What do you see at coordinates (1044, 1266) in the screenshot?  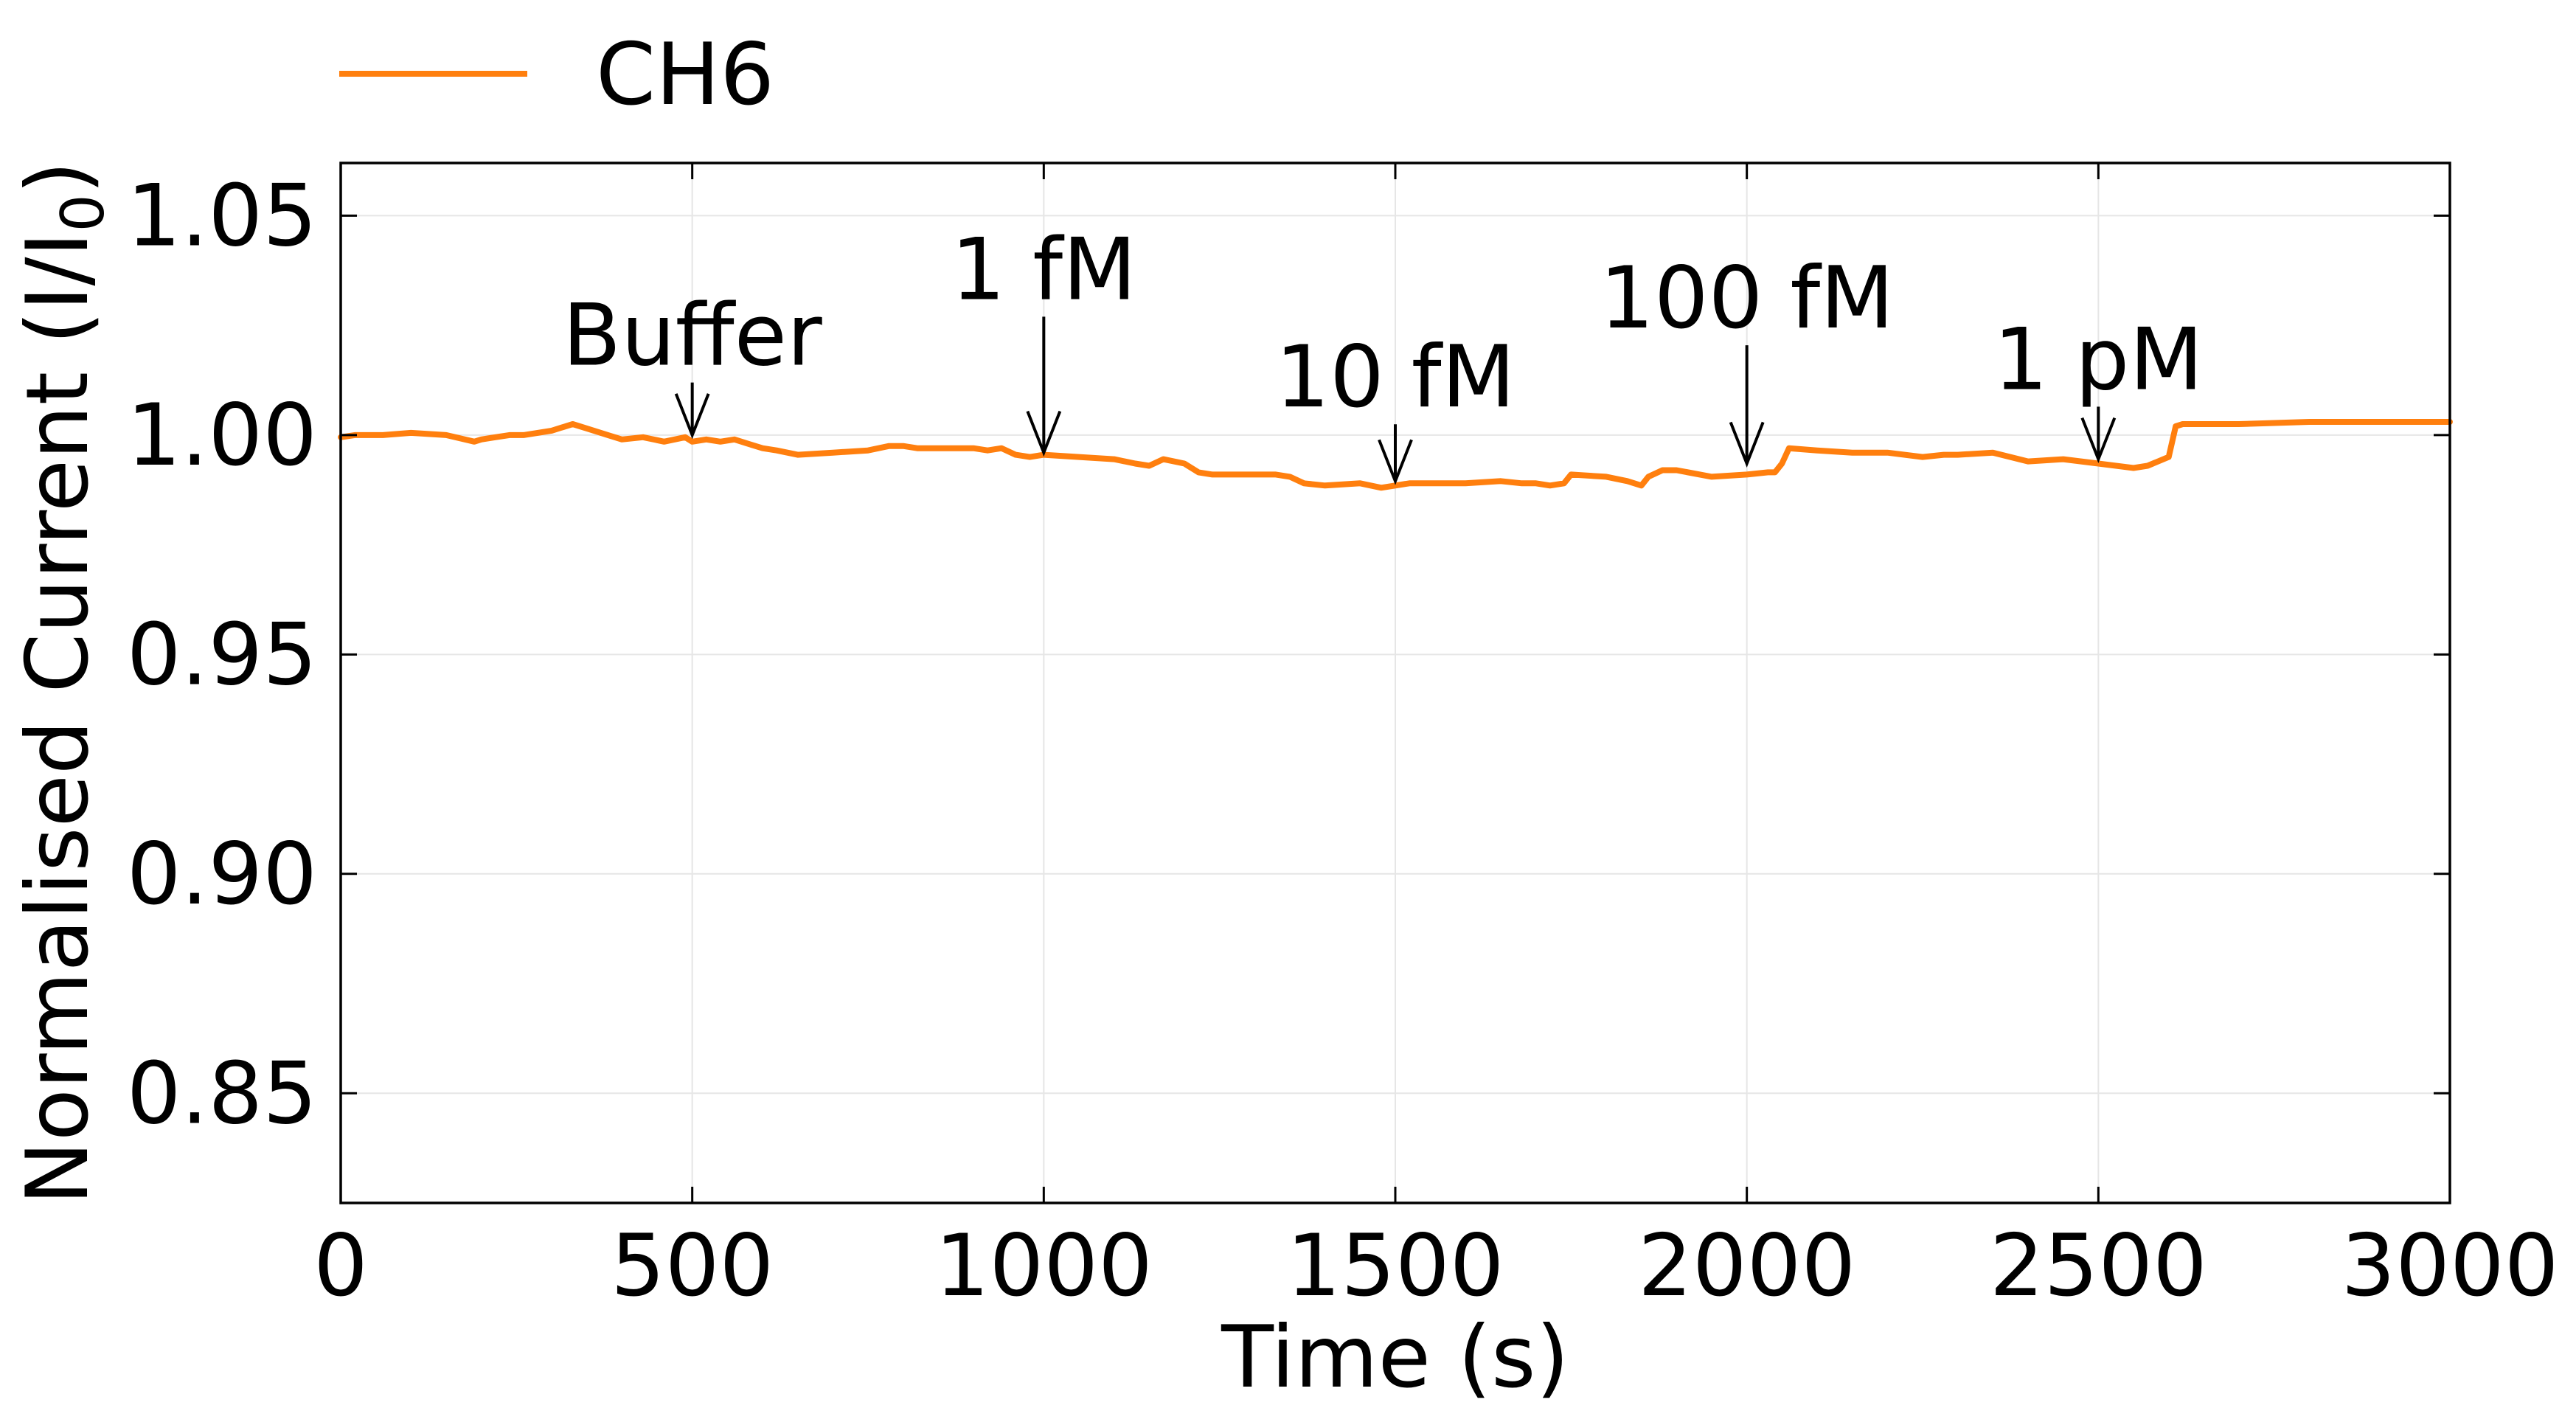 I see `x-tick-label: 1000` at bounding box center [1044, 1266].